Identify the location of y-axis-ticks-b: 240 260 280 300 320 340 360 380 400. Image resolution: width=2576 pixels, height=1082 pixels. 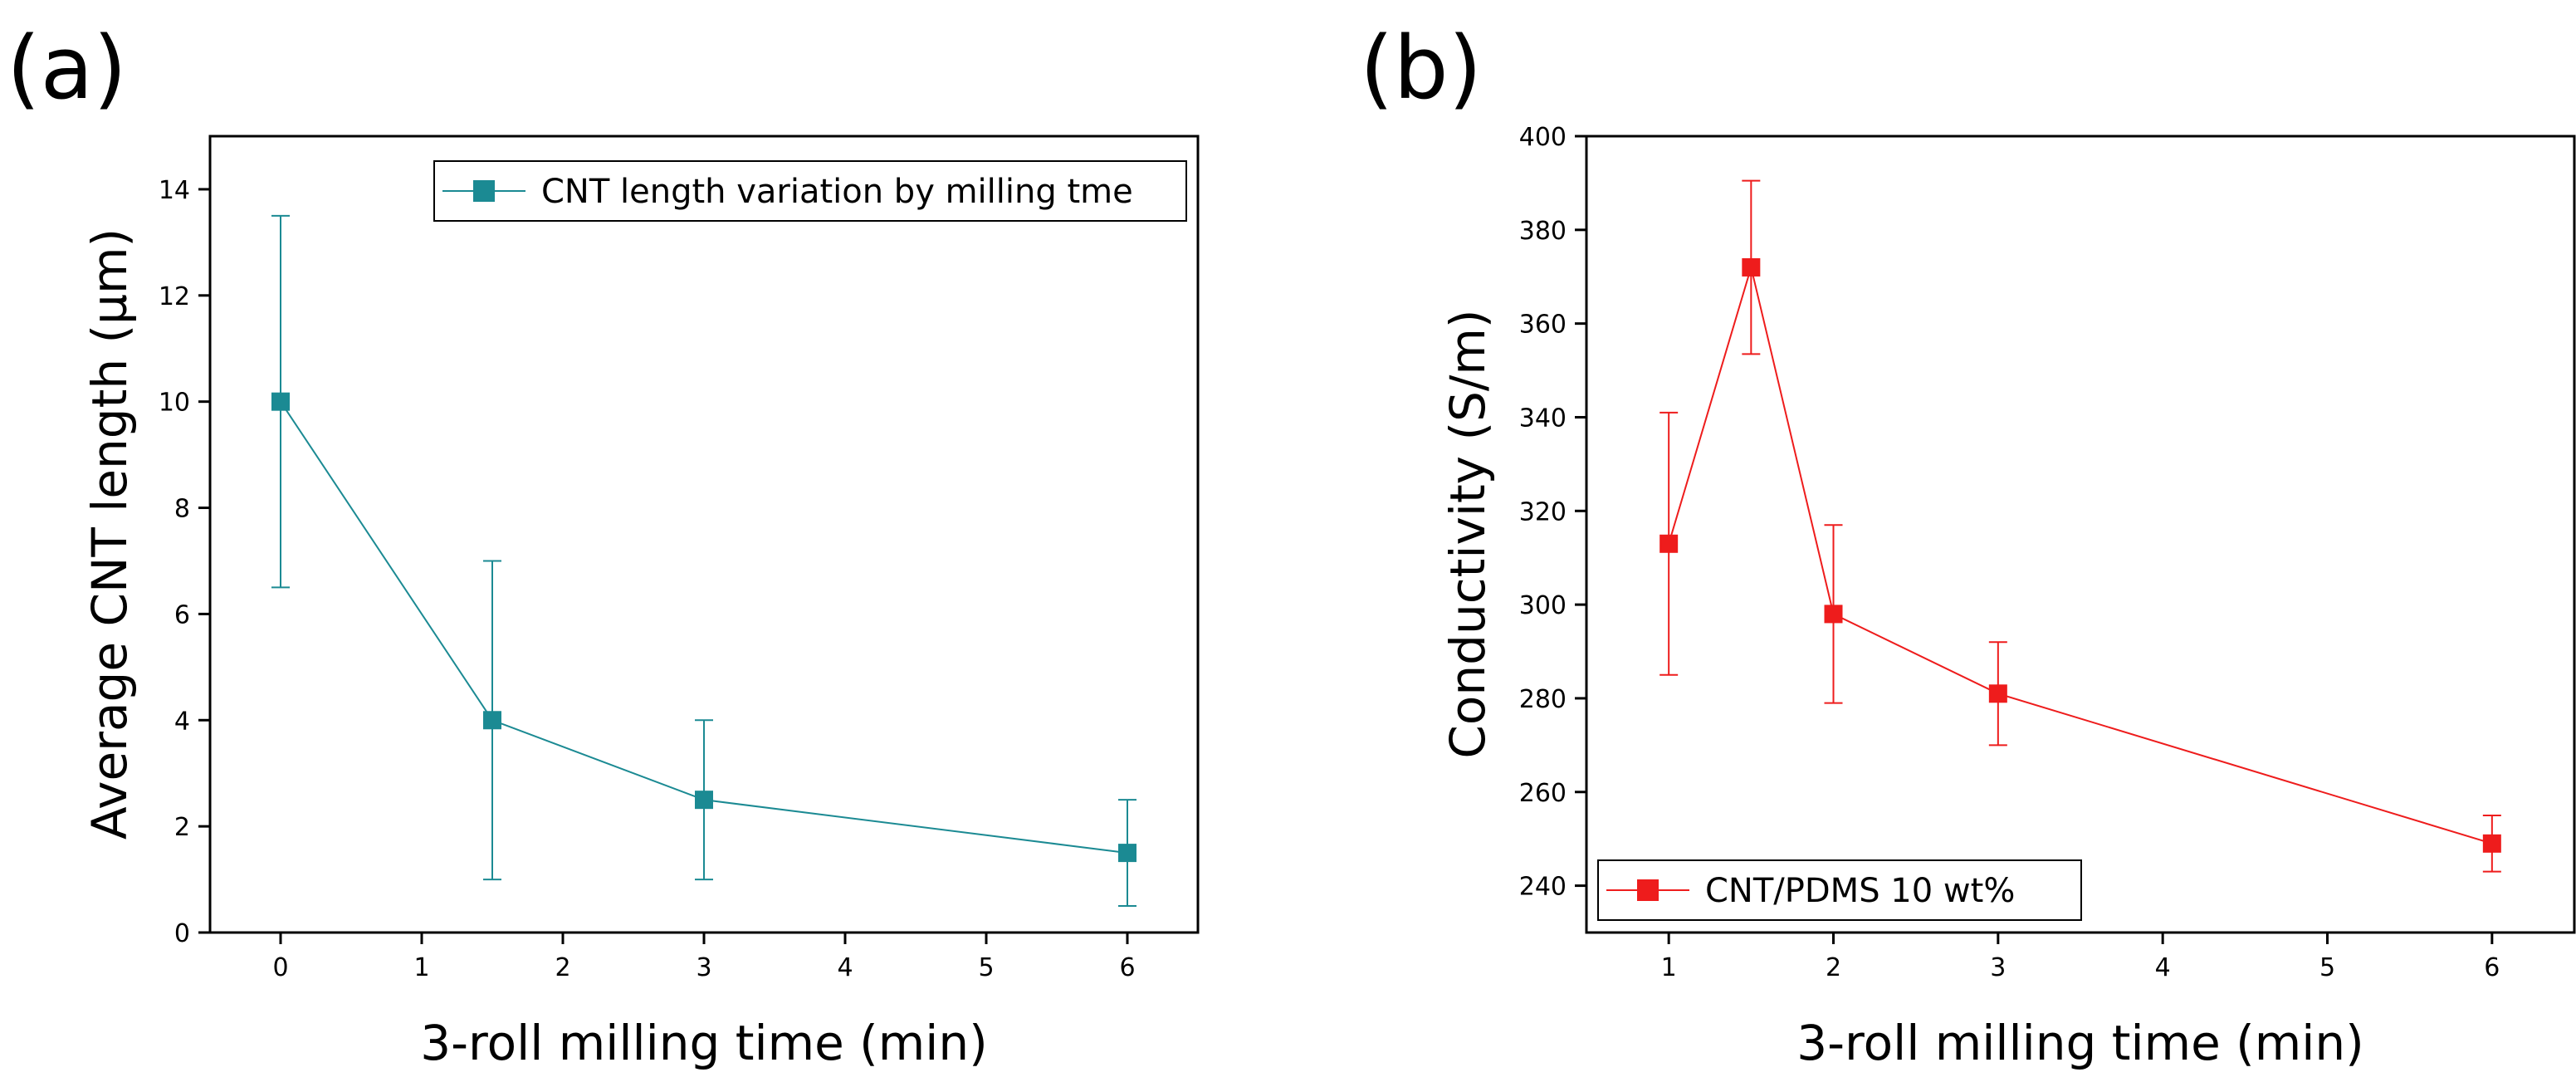
(1552, 512).